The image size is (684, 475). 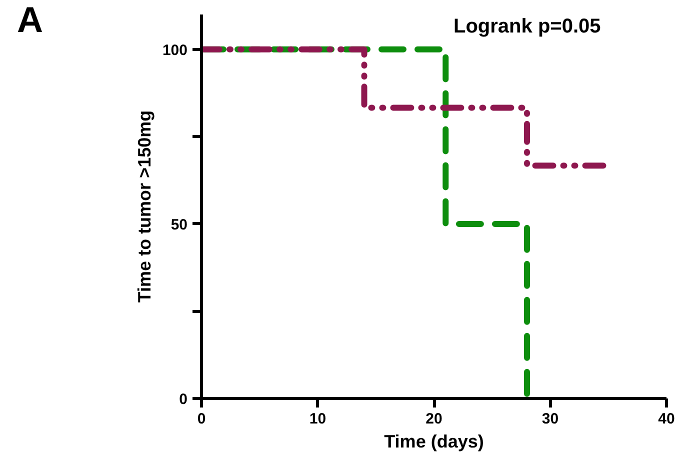 I want to click on y-axis-title: Time to tumor >150mg, so click(x=144, y=206).